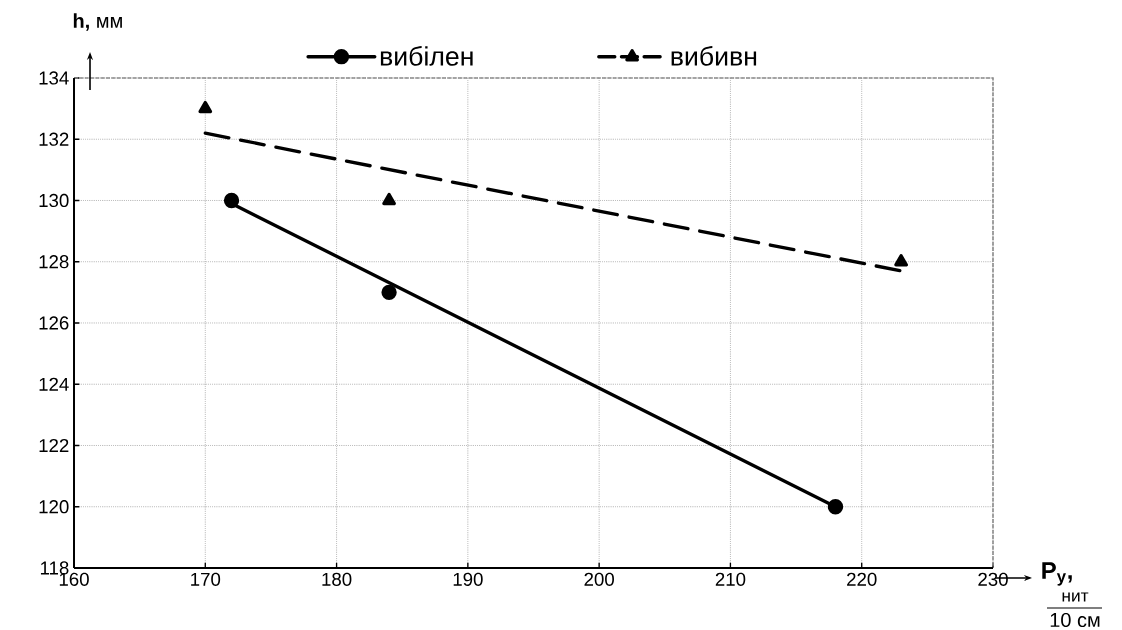  Describe the element at coordinates (599, 579) in the screenshot. I see `x-tick-label: 200` at that location.